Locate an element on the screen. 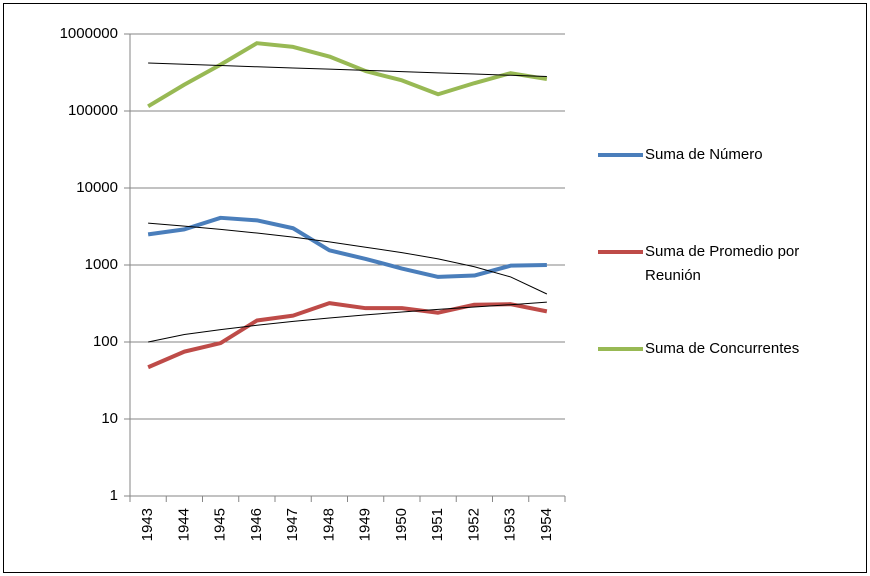 The image size is (870, 576). y-tick-label: 100000 is located at coordinates (93, 110).